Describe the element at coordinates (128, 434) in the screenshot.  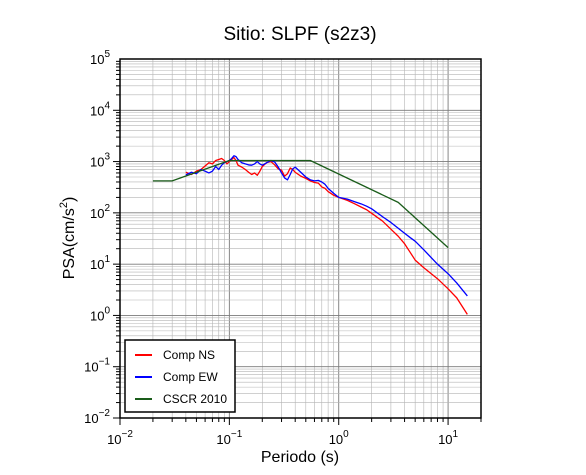
I see `x-tick-exponent: −2` at that location.